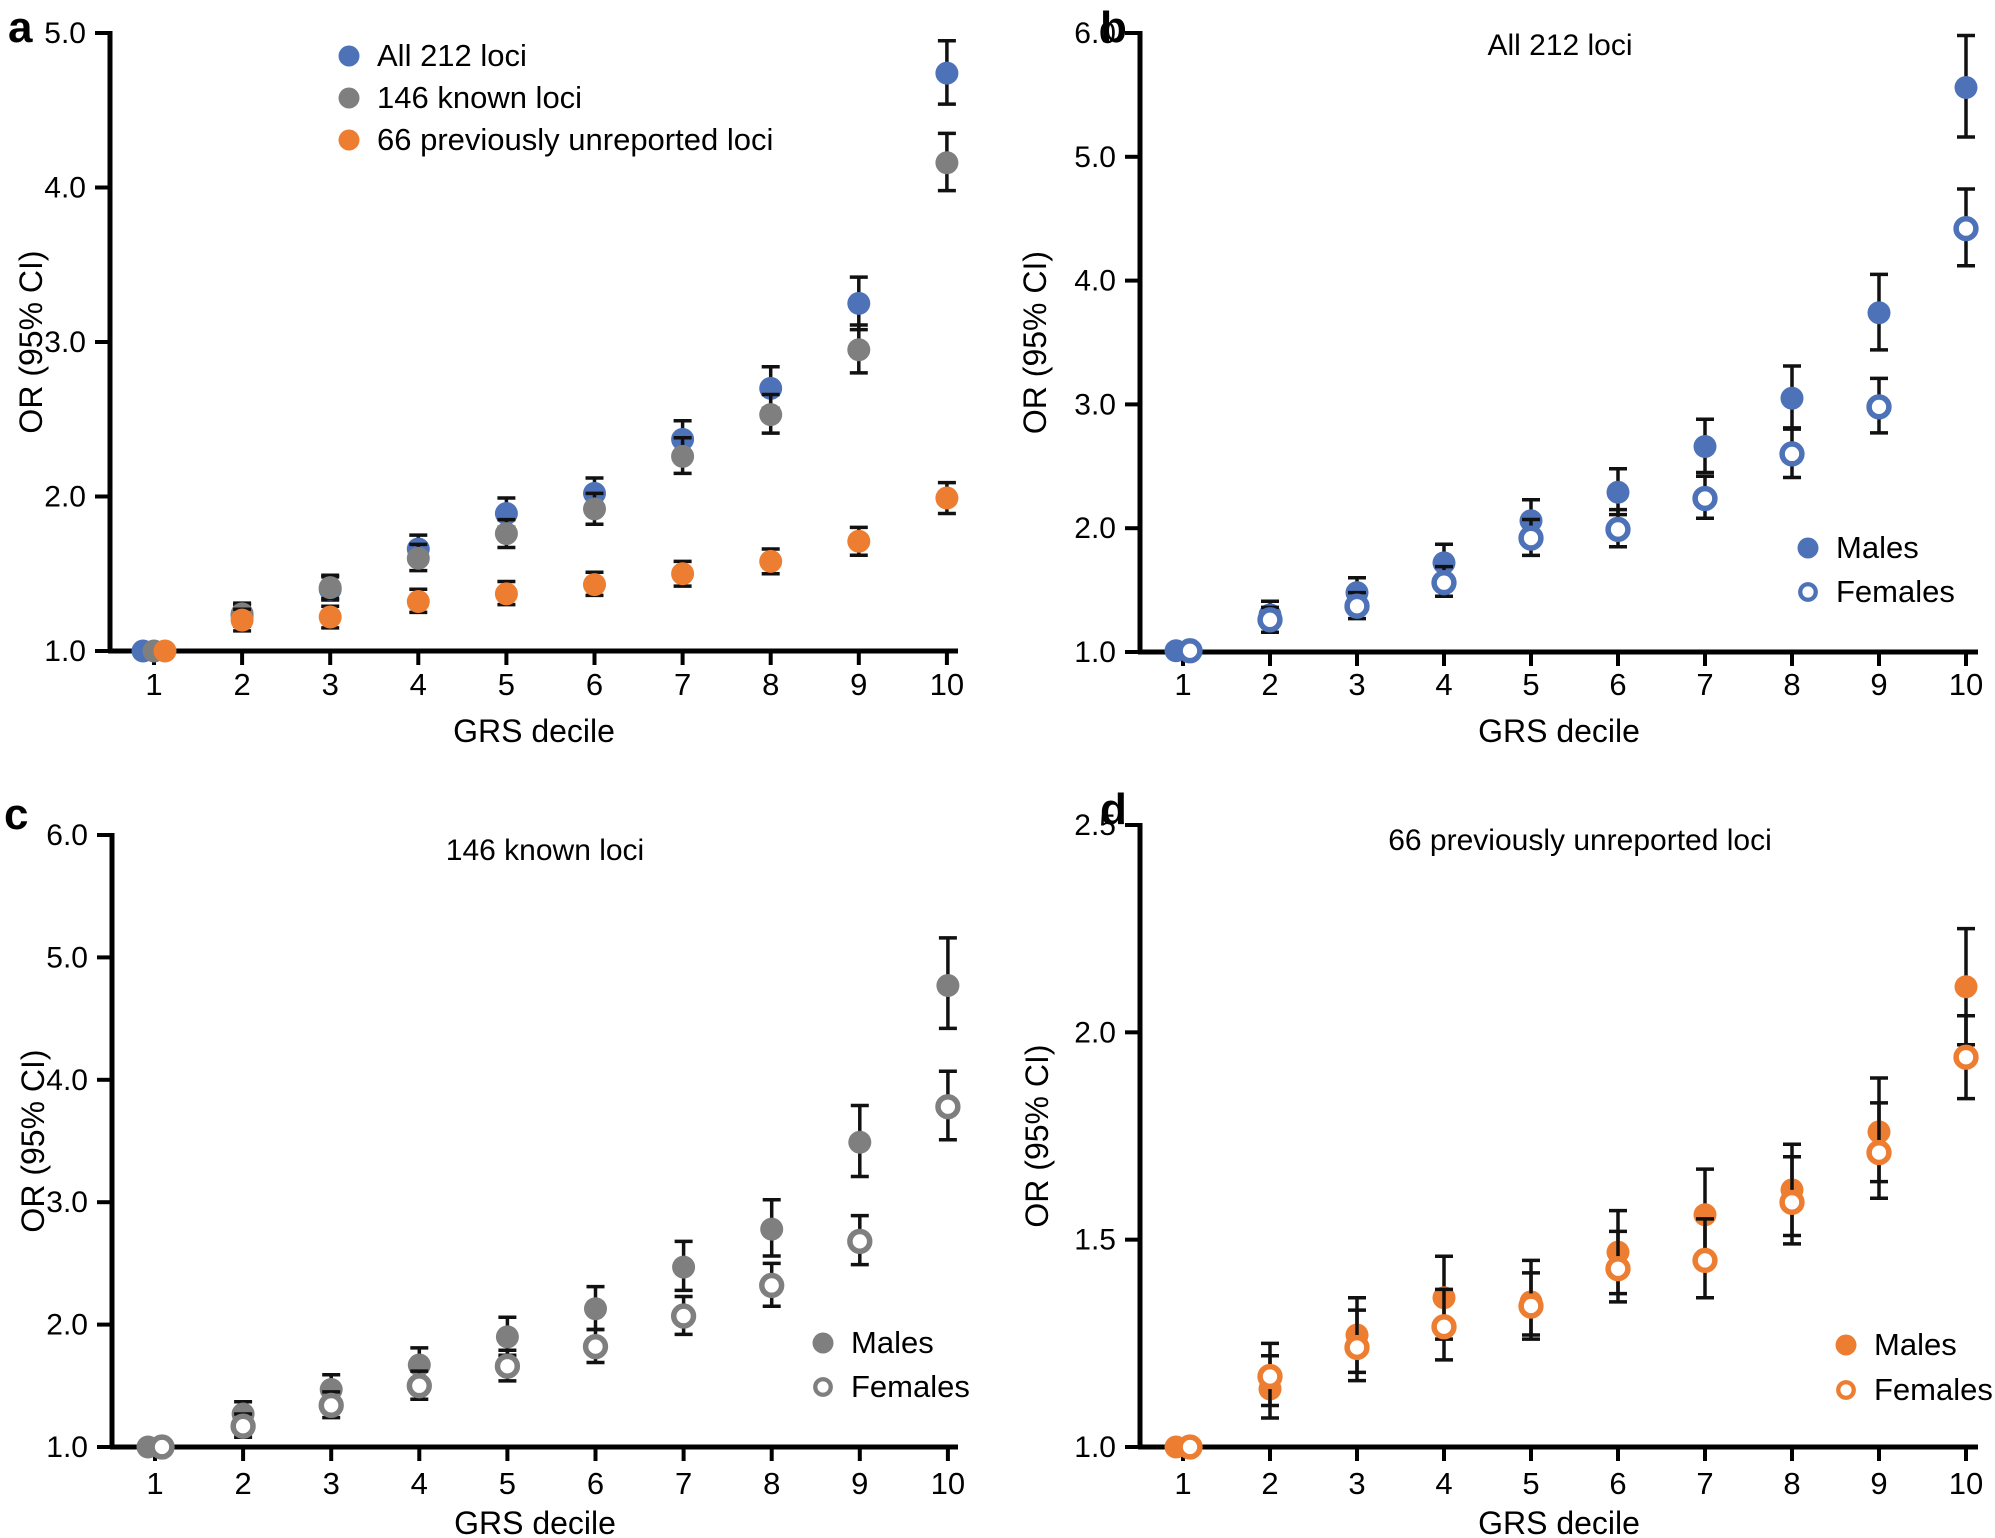 The width and height of the screenshot is (1995, 1538). I want to click on legend-label: Females, so click(910, 1386).